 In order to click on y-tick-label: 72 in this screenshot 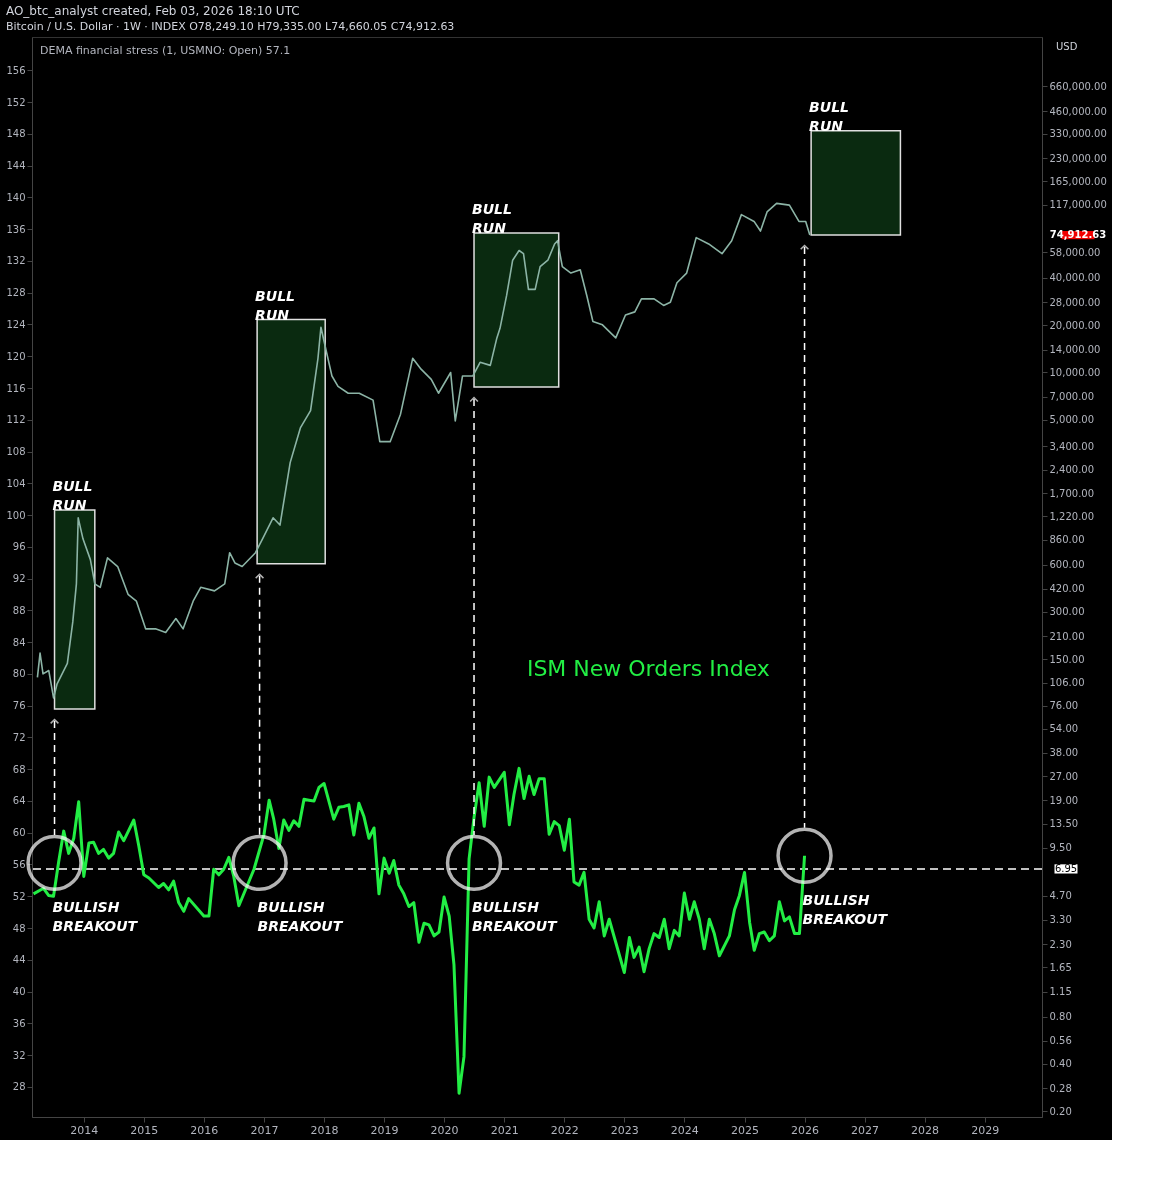, I will do `click(19, 737)`.